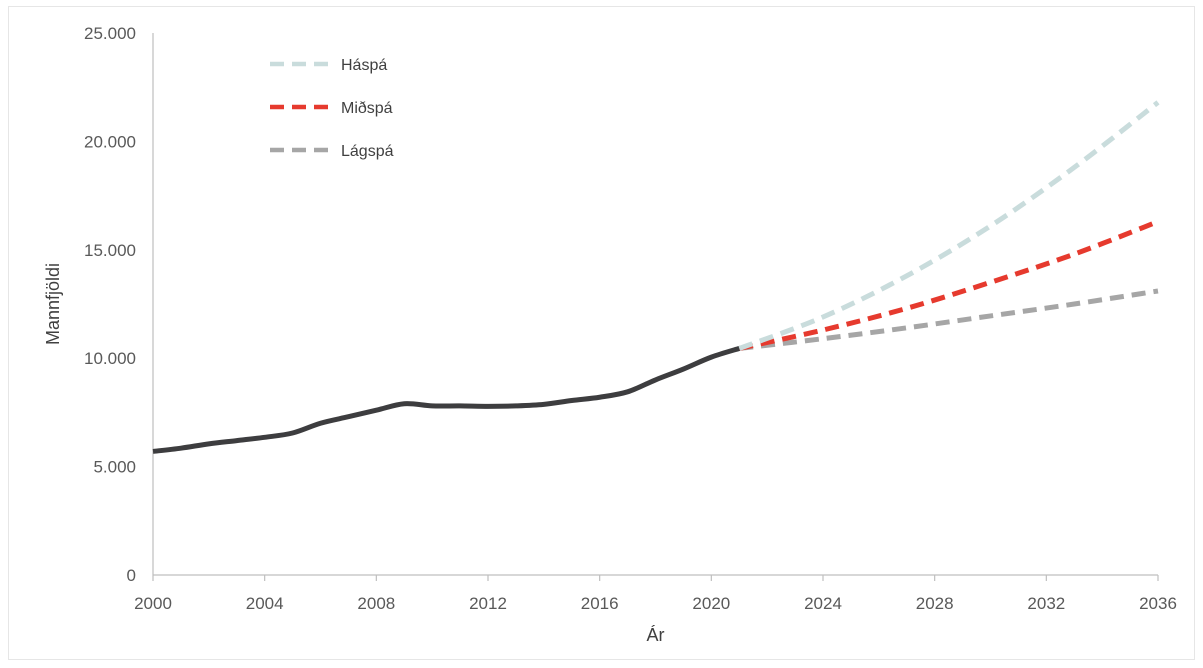 This screenshot has height=668, width=1203. Describe the element at coordinates (110, 33) in the screenshot. I see `y-tick-label: 25.000` at that location.